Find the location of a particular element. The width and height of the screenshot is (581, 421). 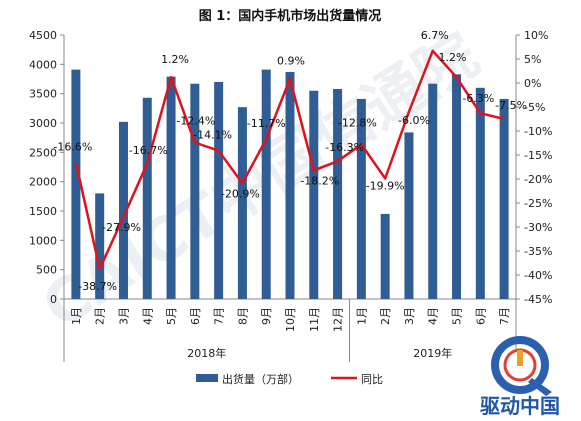

right-tick-label: -35% is located at coordinates (538, 251).